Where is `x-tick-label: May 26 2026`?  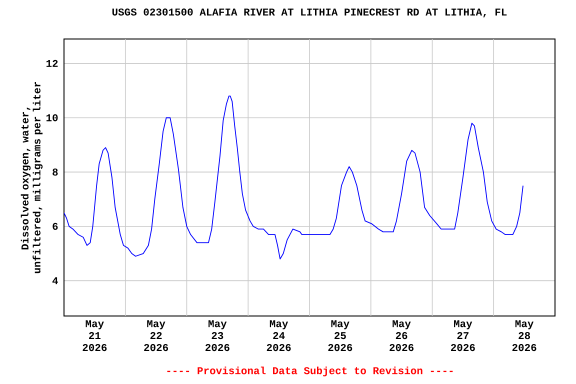
x-tick-label: May 26 2026 is located at coordinates (402, 336).